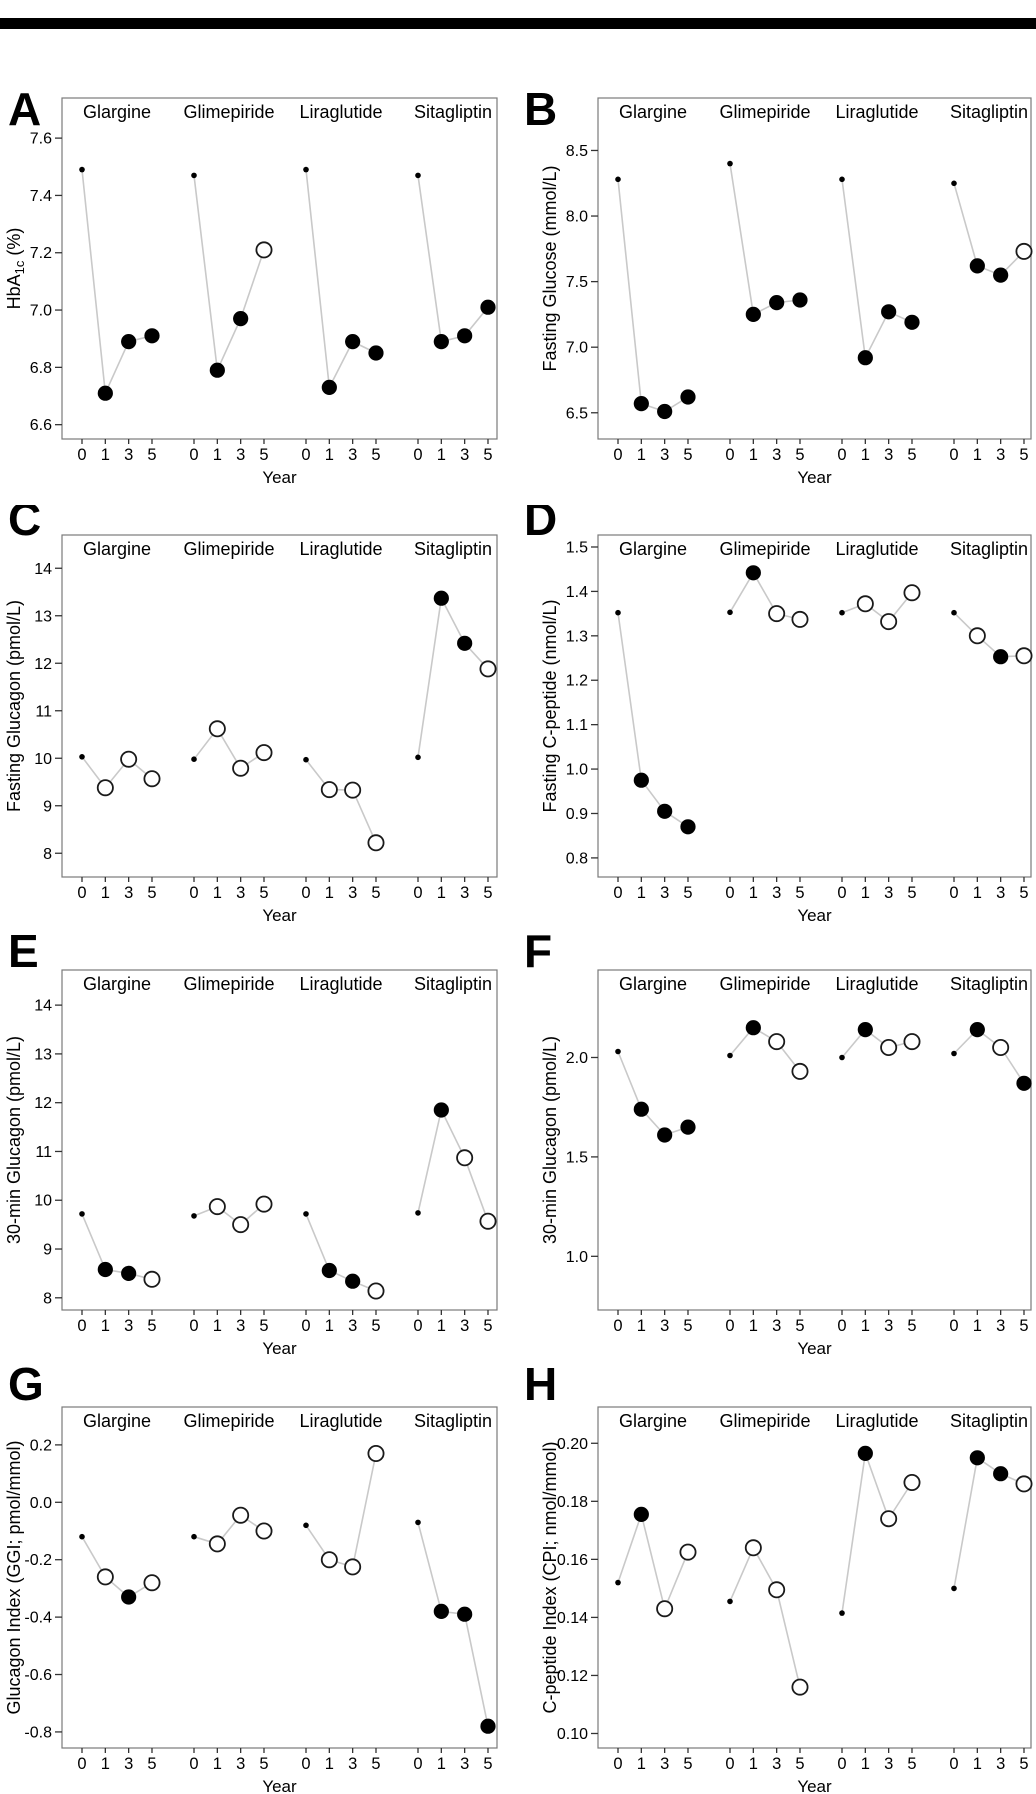 The image size is (1036, 1794). Describe the element at coordinates (577, 413) in the screenshot. I see `y-tick-label: 6.5` at that location.